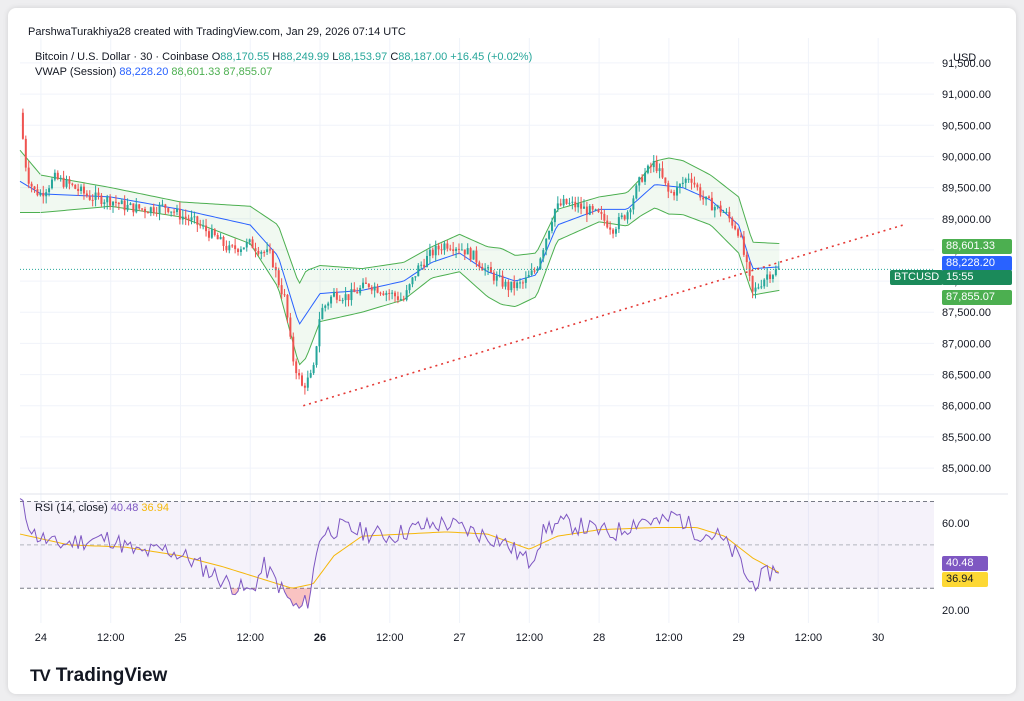 Image resolution: width=1024 pixels, height=701 pixels. I want to click on vwap-upper-price-tag: 88,601.33, so click(977, 246).